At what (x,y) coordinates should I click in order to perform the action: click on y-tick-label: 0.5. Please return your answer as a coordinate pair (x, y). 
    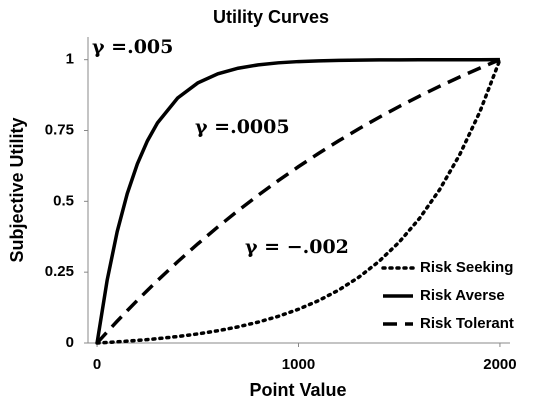
    Looking at the image, I should click on (63, 200).